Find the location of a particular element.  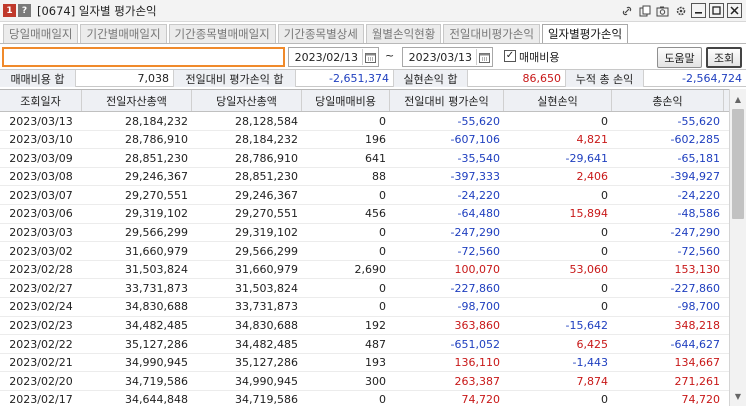

scroll-down-icon: ▼ is located at coordinates (738, 396).